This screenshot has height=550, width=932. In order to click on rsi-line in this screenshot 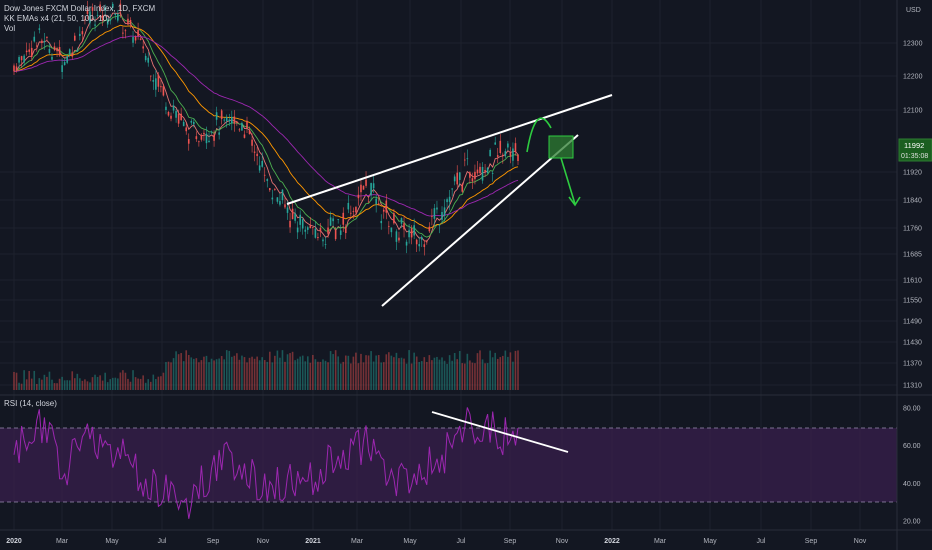, I will do `click(266, 463)`.